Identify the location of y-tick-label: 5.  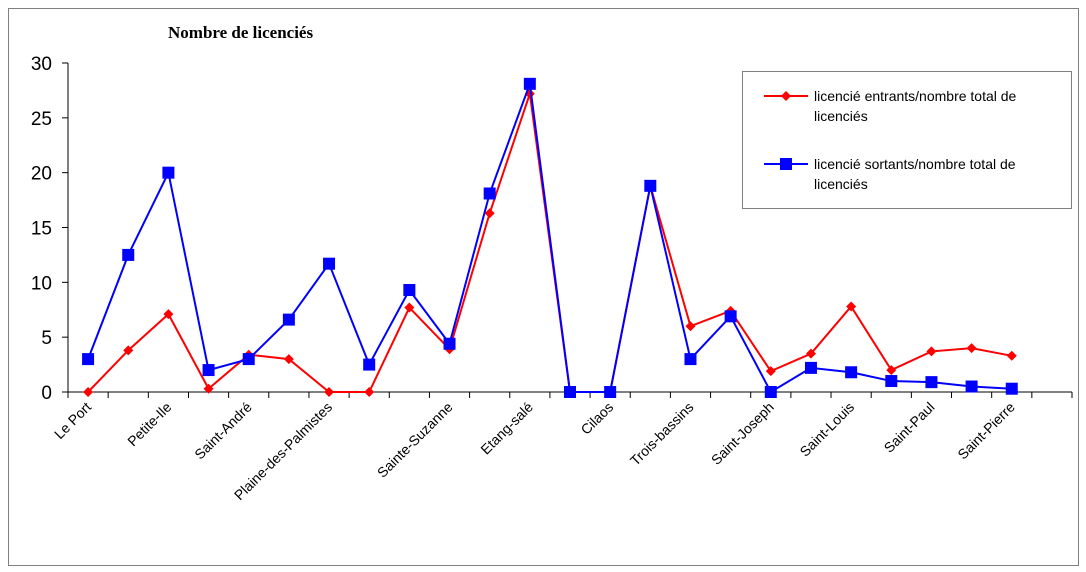
(46, 338).